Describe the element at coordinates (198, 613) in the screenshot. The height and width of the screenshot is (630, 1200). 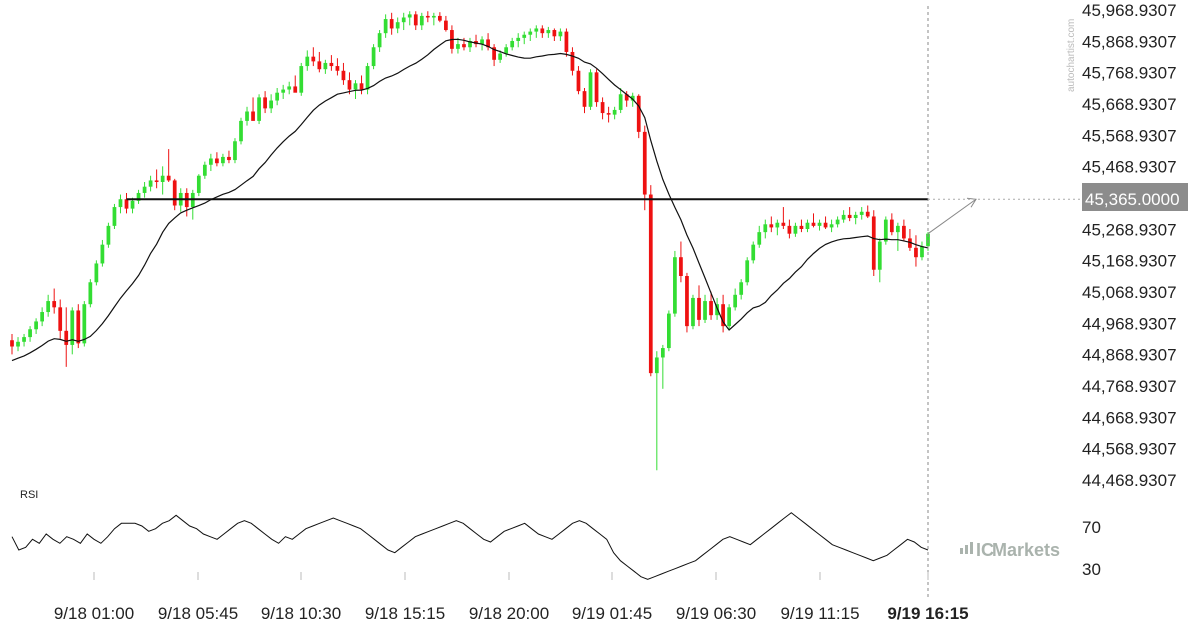
I see `x-tick-label: 9/18 05:45` at that location.